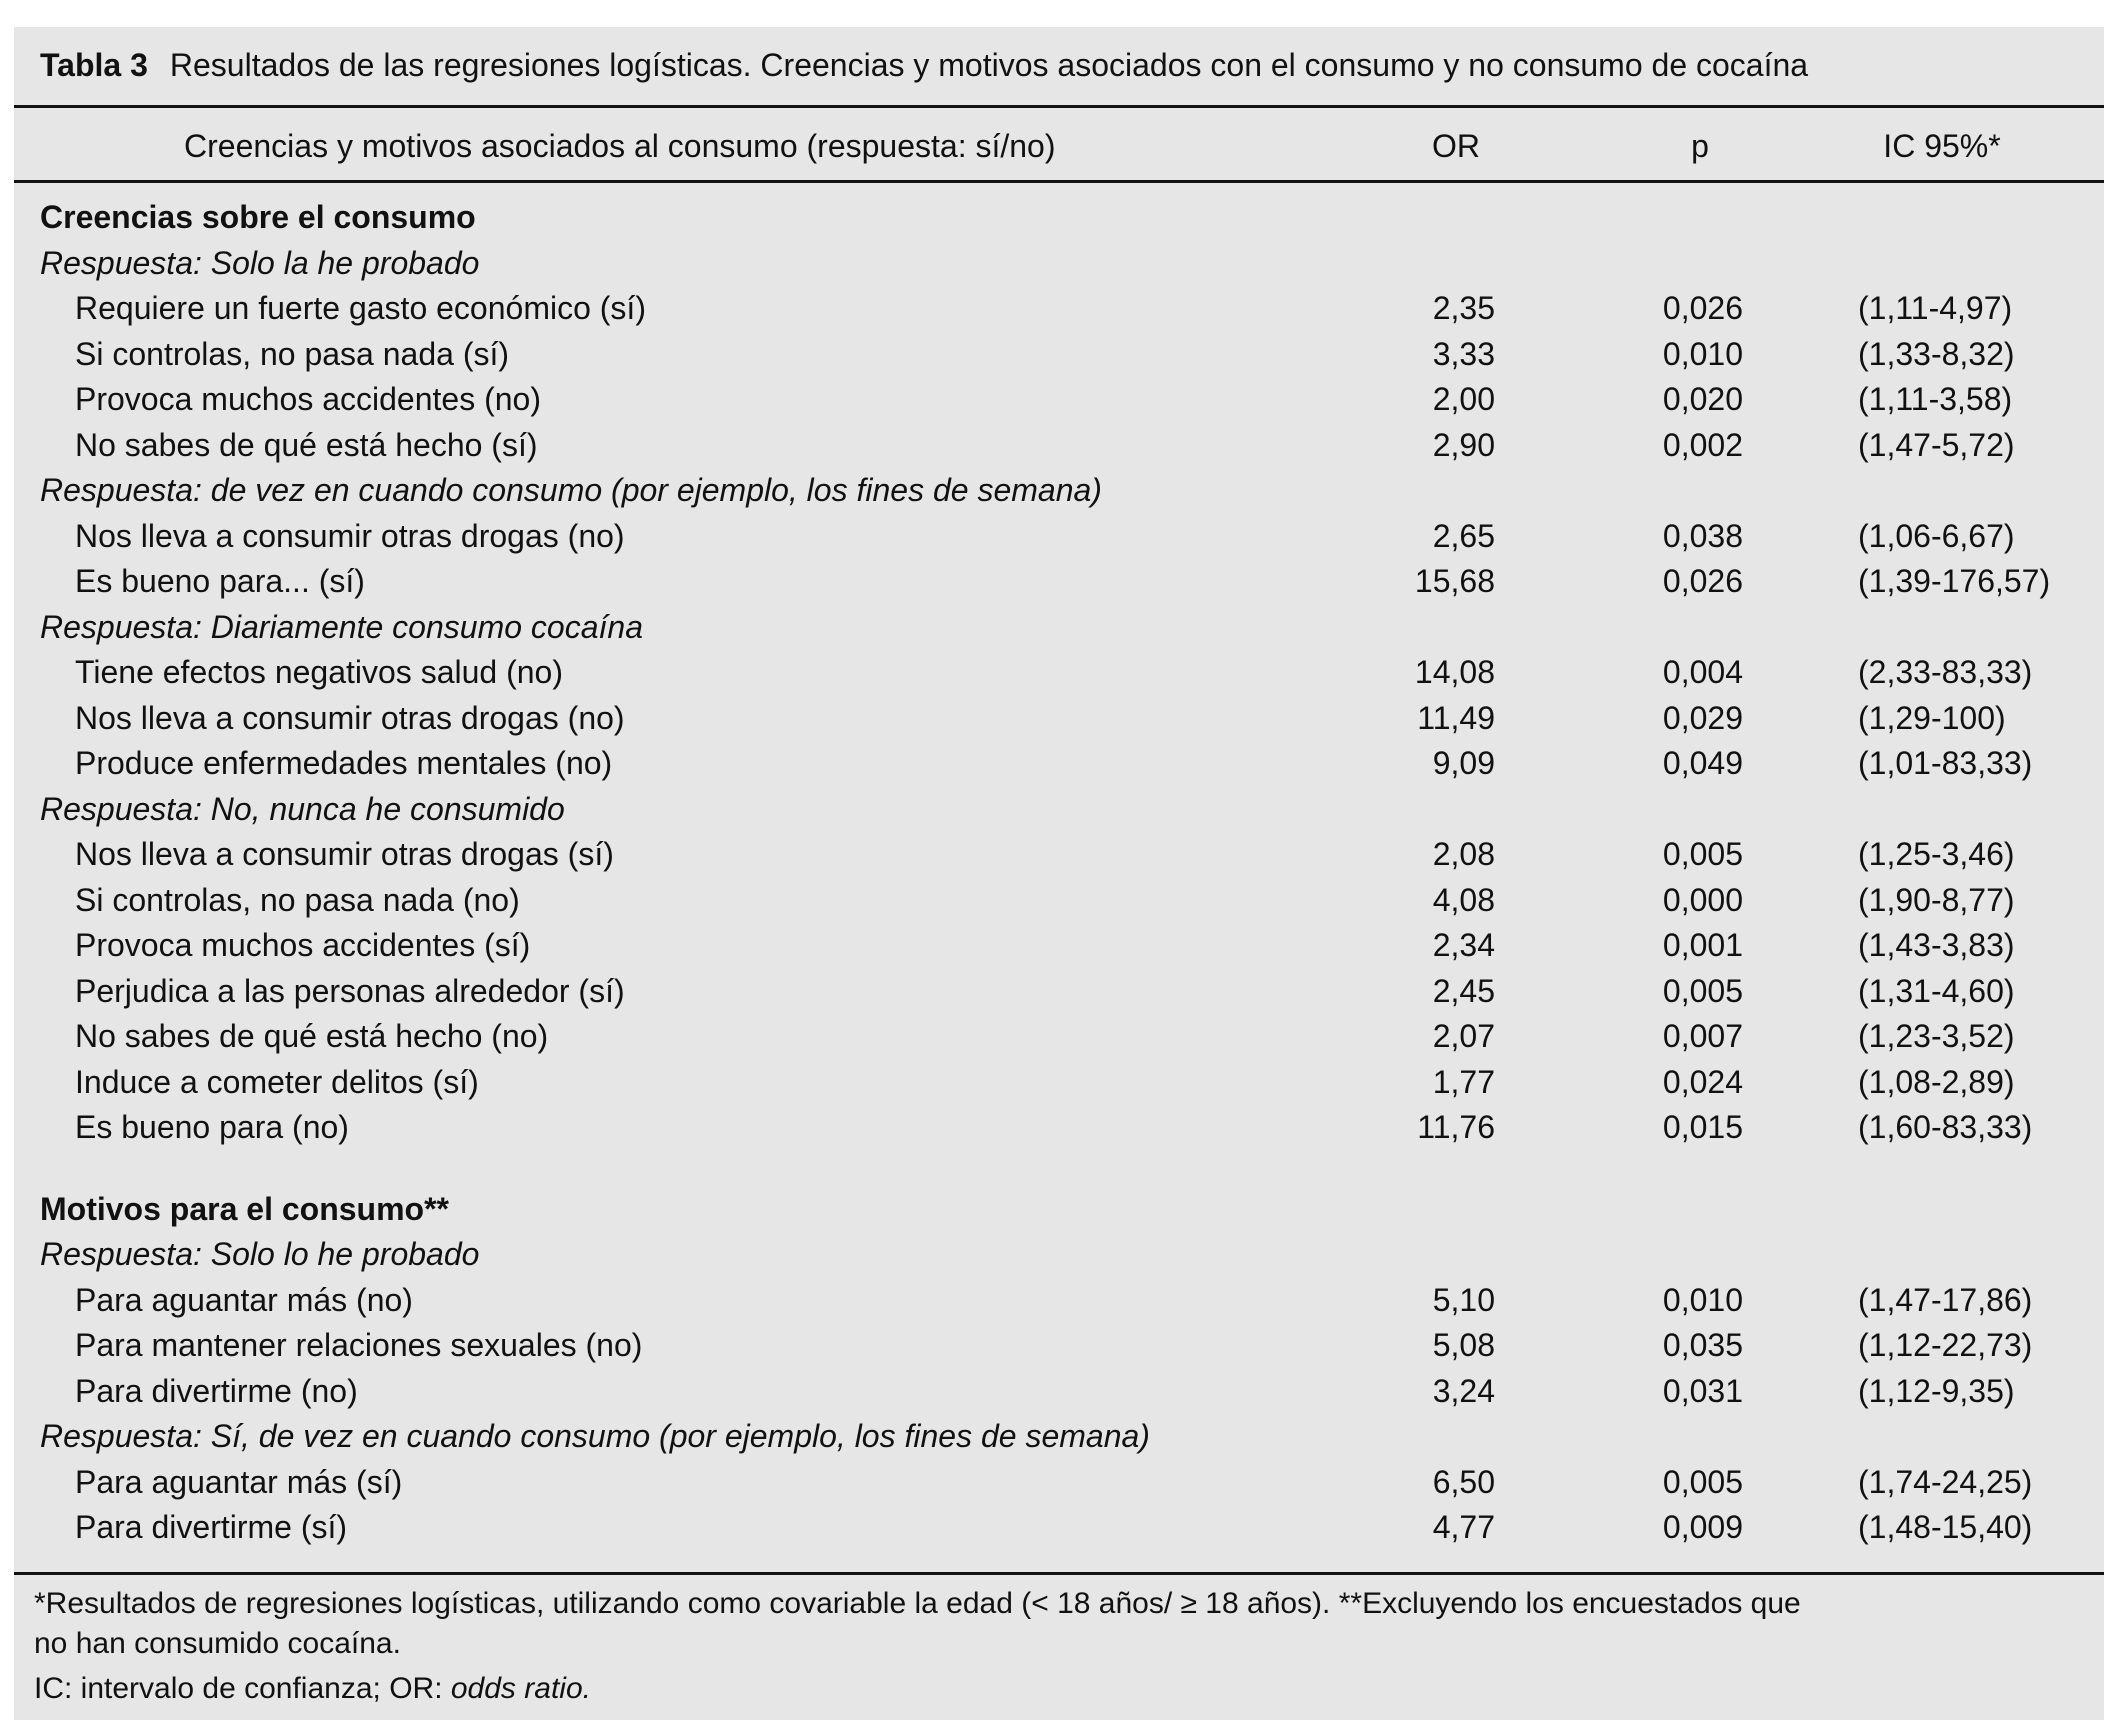 The image size is (2116, 1729). What do you see at coordinates (1463, 899) in the screenshot?
I see `row-or: 4,08` at bounding box center [1463, 899].